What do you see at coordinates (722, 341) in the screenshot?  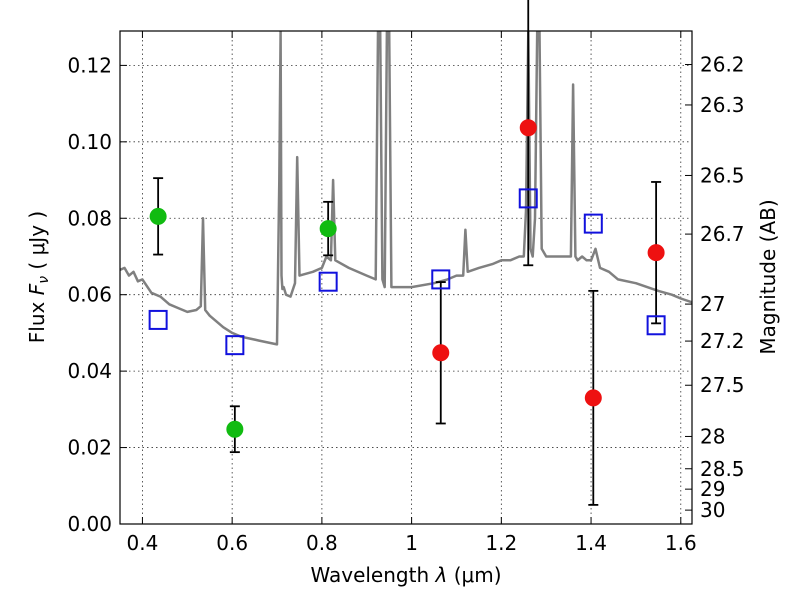 I see `mag-tick-label: 27.2` at bounding box center [722, 341].